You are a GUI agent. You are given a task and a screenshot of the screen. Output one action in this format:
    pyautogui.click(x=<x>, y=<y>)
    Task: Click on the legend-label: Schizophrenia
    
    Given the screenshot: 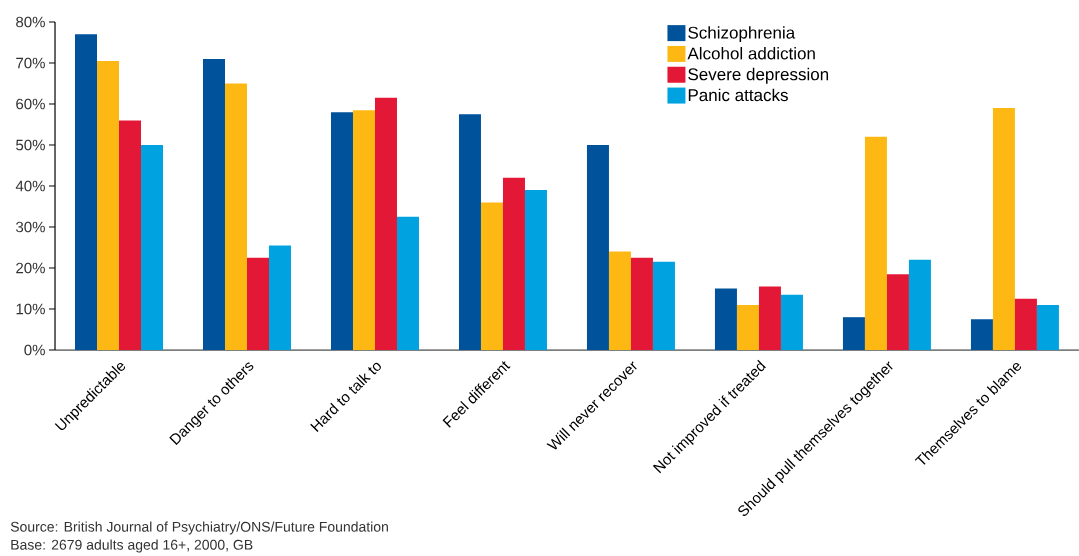 What is the action you would take?
    pyautogui.click(x=742, y=34)
    